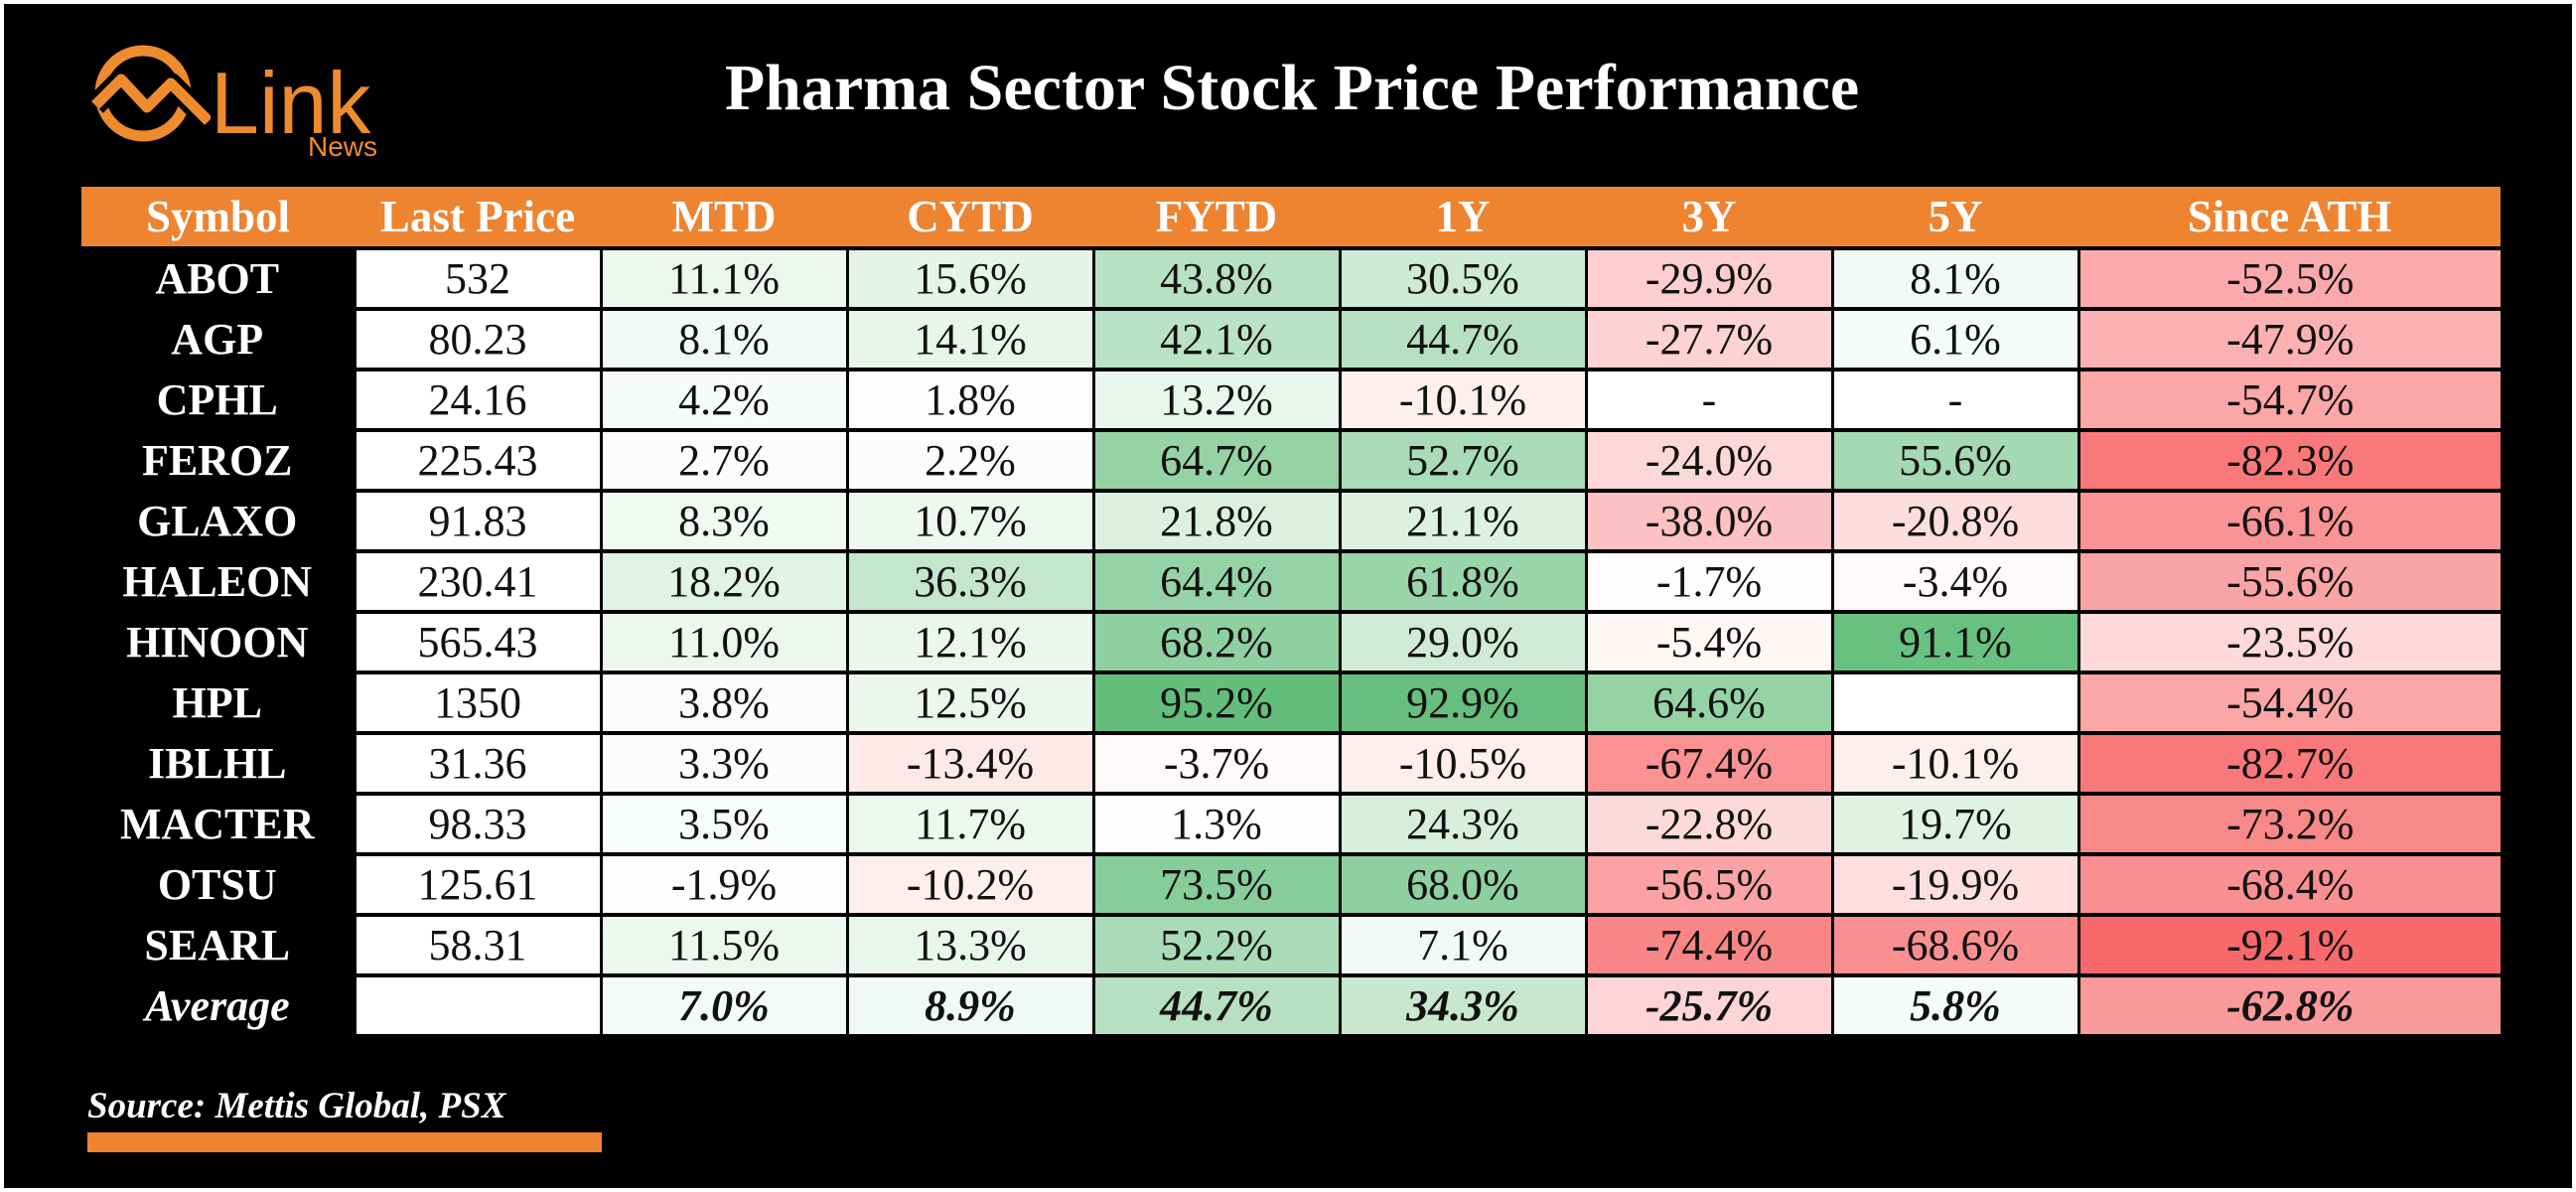 Image resolution: width=2576 pixels, height=1192 pixels. Describe the element at coordinates (1462, 641) in the screenshot. I see `return-cell: 29.0%` at that location.